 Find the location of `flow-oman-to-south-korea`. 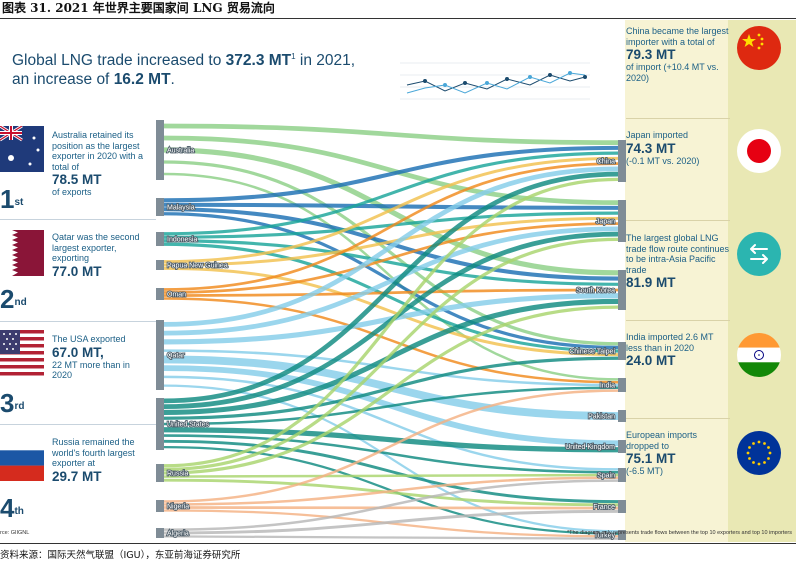

flow-oman-to-south-korea is located at coordinates (391, 292).